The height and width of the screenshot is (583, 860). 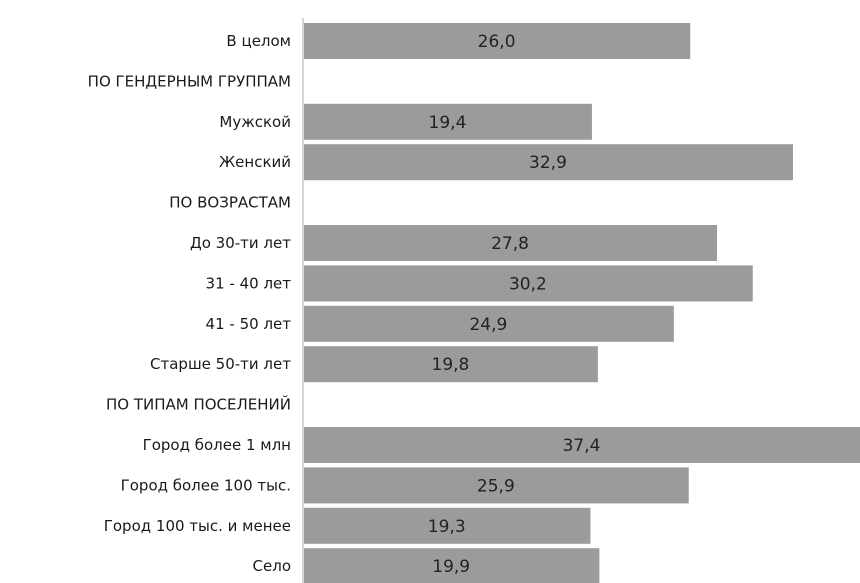 I want to click on data-label: 25,9, so click(x=496, y=486).